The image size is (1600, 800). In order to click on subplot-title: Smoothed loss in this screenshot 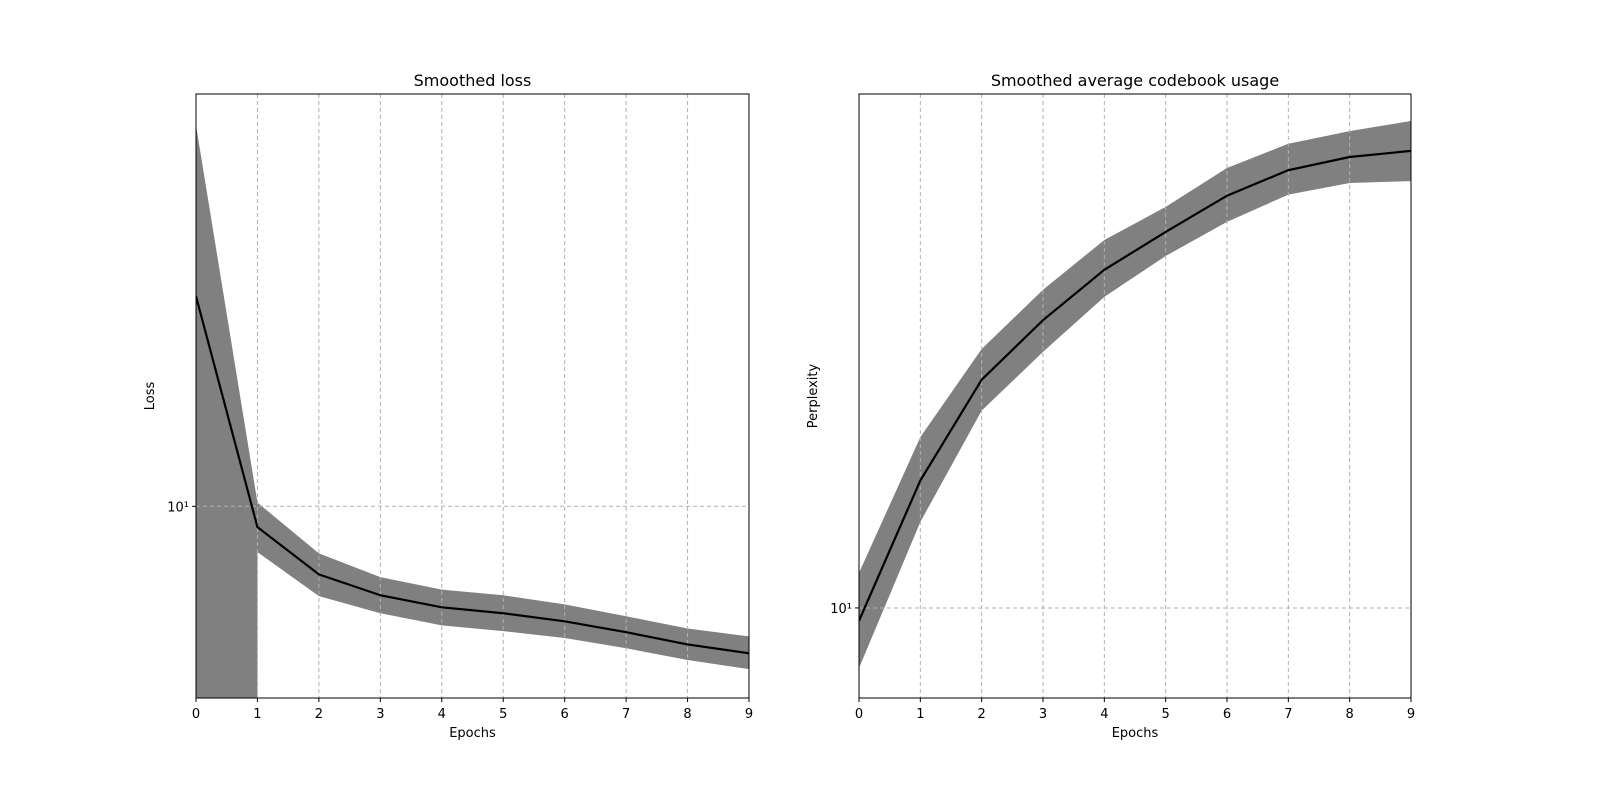, I will do `click(473, 80)`.